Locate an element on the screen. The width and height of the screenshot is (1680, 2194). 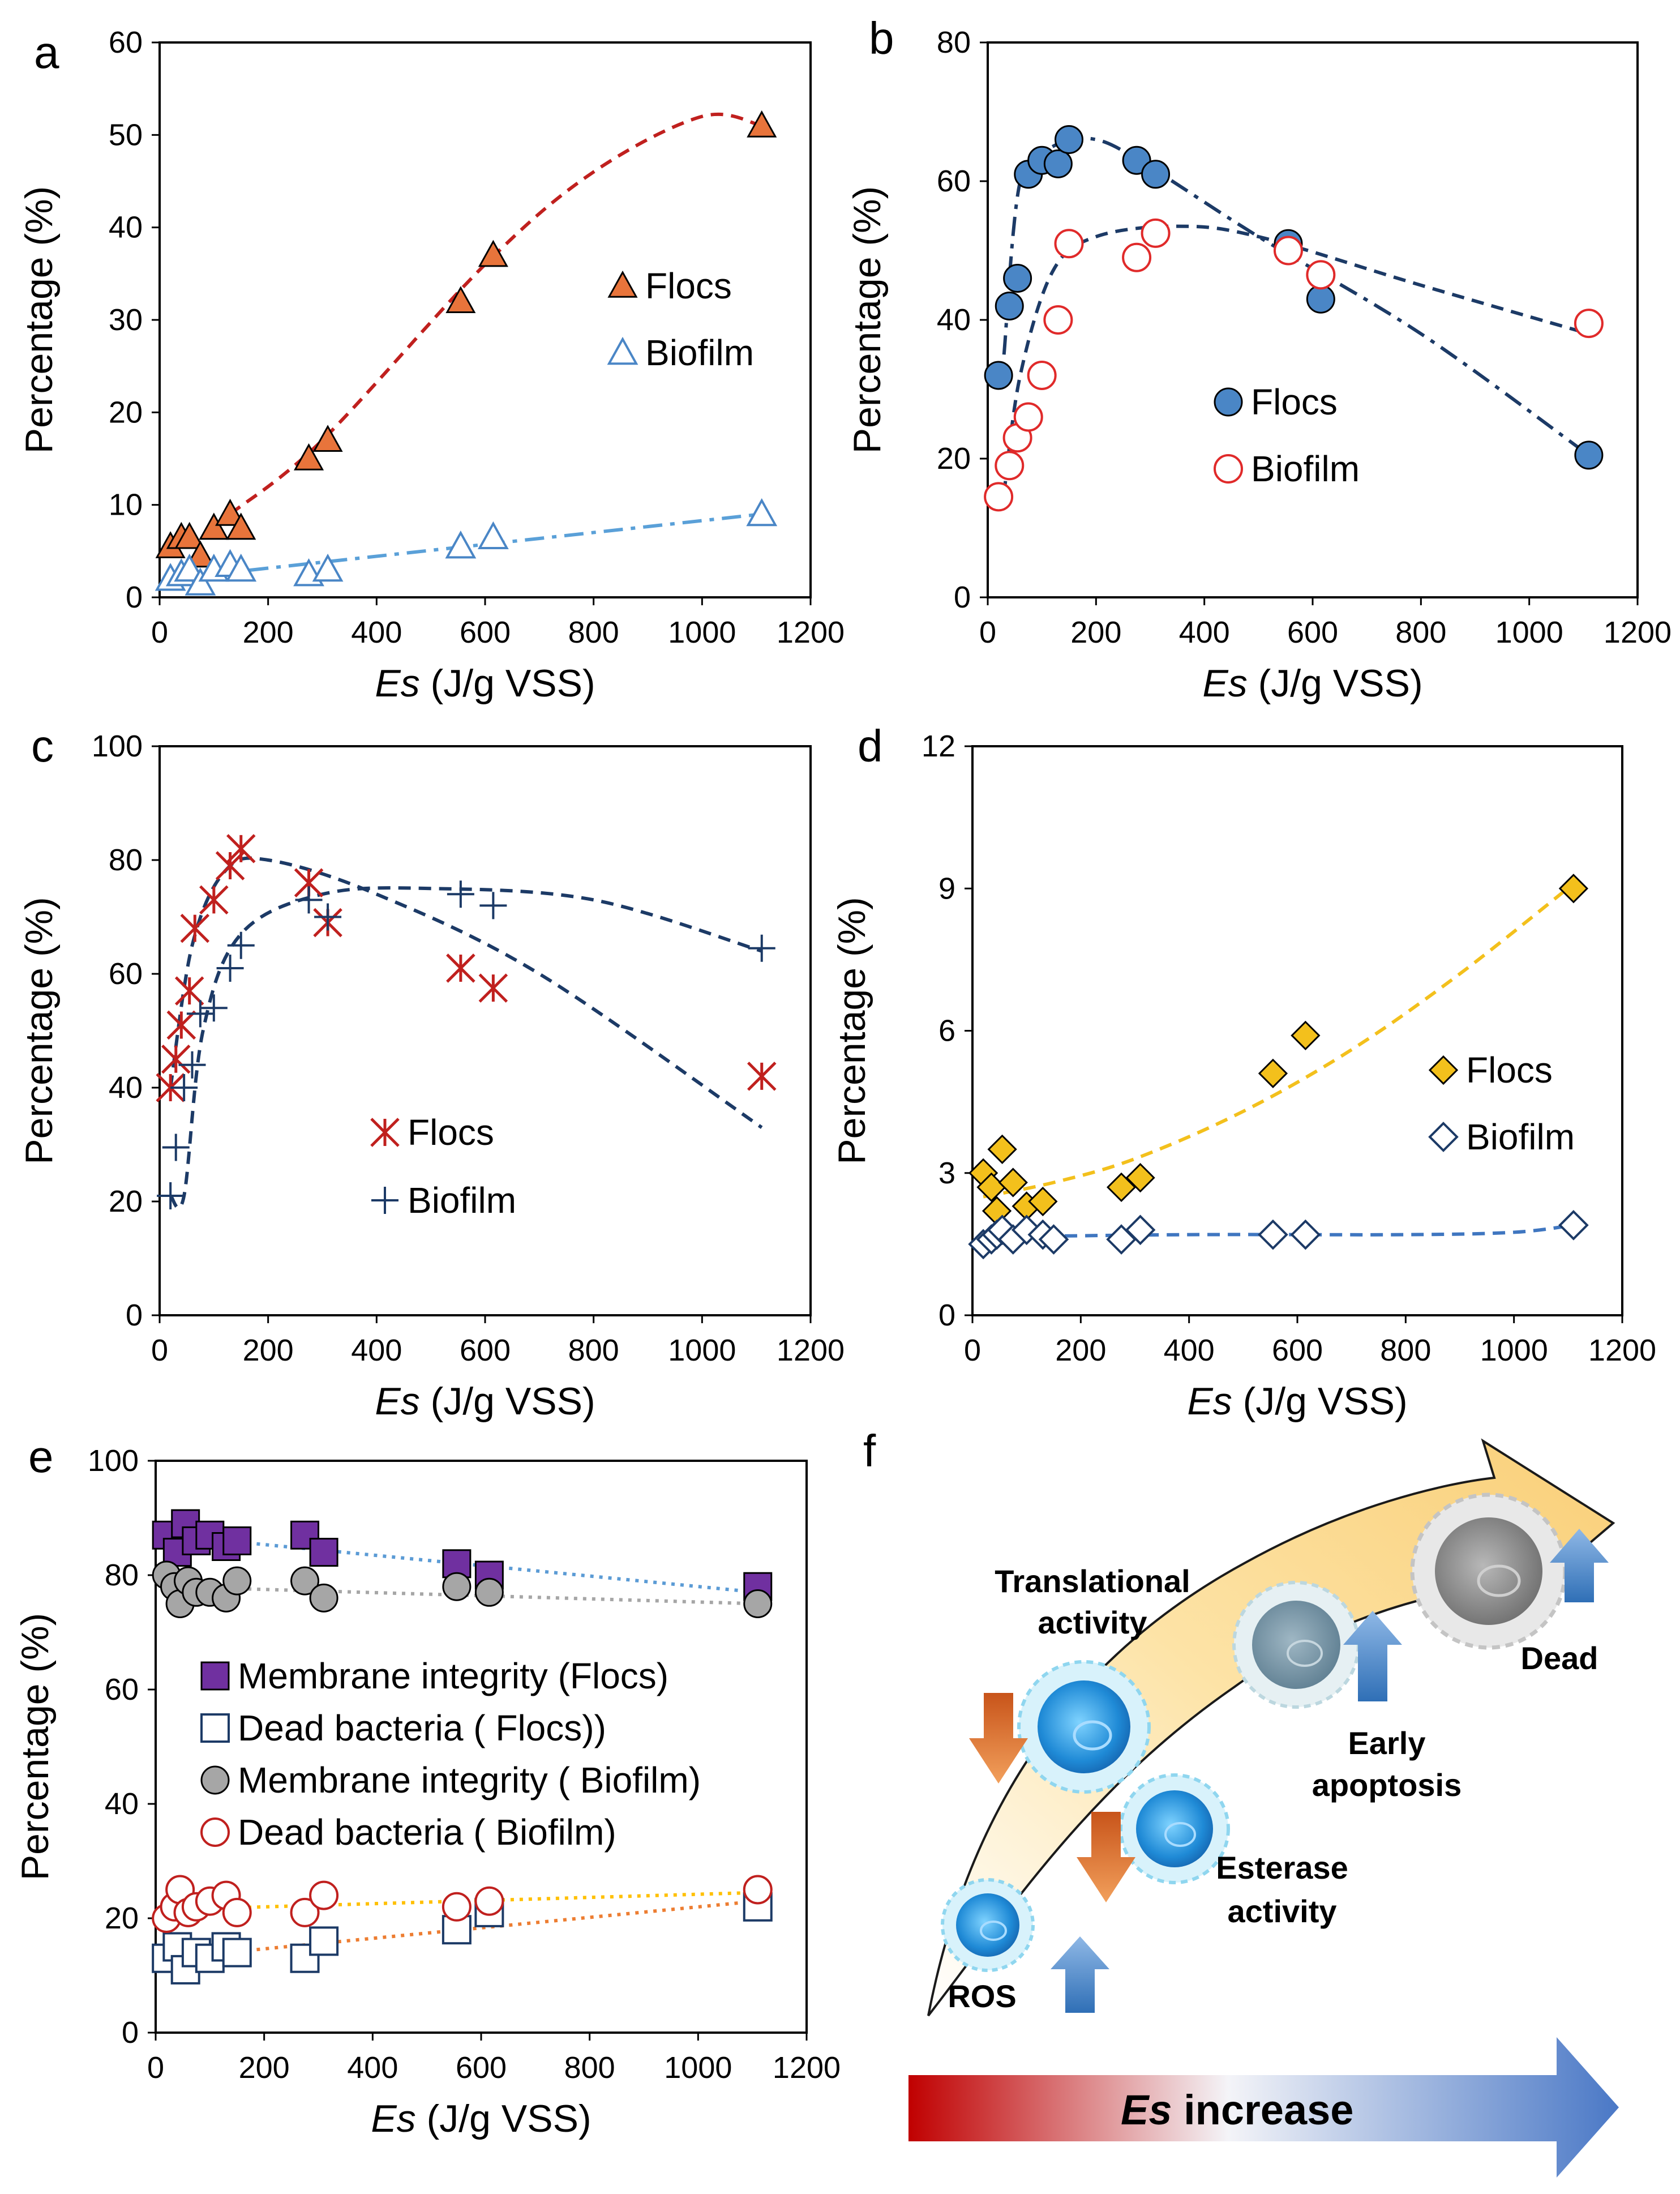
legend-label: Membrane integrity ( Biofilm) is located at coordinates (469, 1780).